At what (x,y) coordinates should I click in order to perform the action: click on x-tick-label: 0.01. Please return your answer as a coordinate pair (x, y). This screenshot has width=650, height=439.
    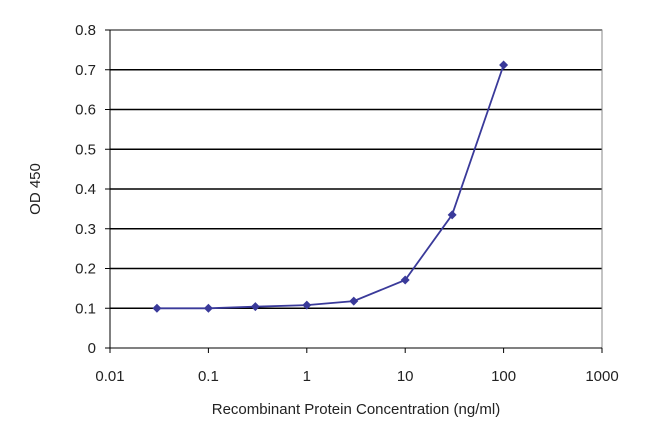
    Looking at the image, I should click on (109, 376).